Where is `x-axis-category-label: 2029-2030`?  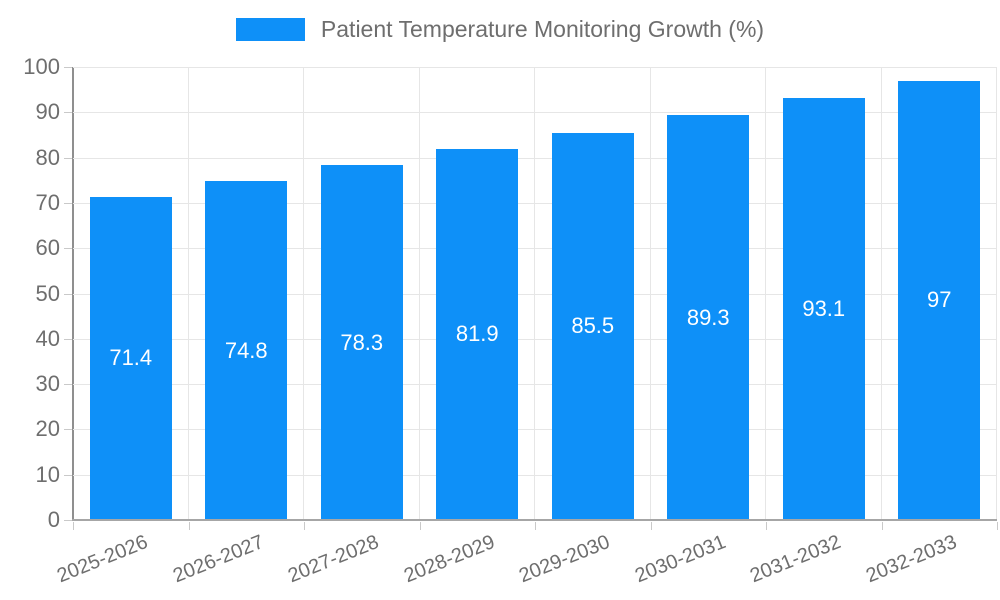
x-axis-category-label: 2029-2030 is located at coordinates (564, 559).